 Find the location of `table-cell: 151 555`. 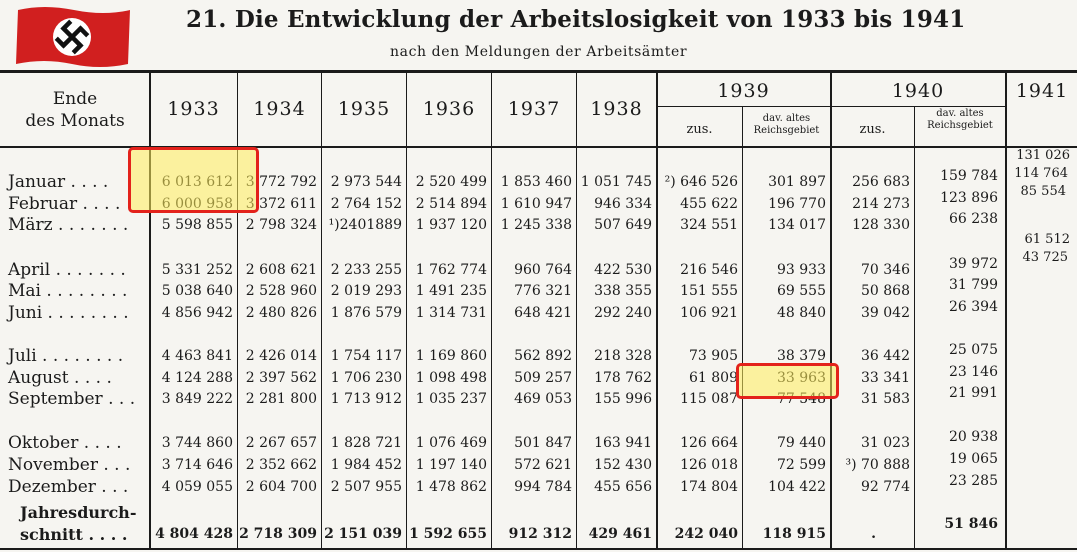

table-cell: 151 555 is located at coordinates (709, 291).